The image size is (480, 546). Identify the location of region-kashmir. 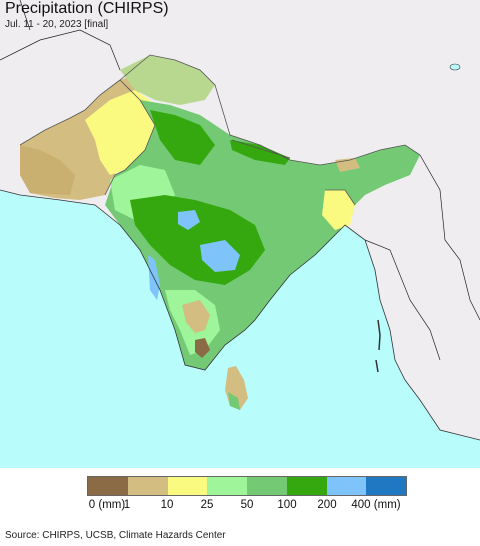
(167, 80).